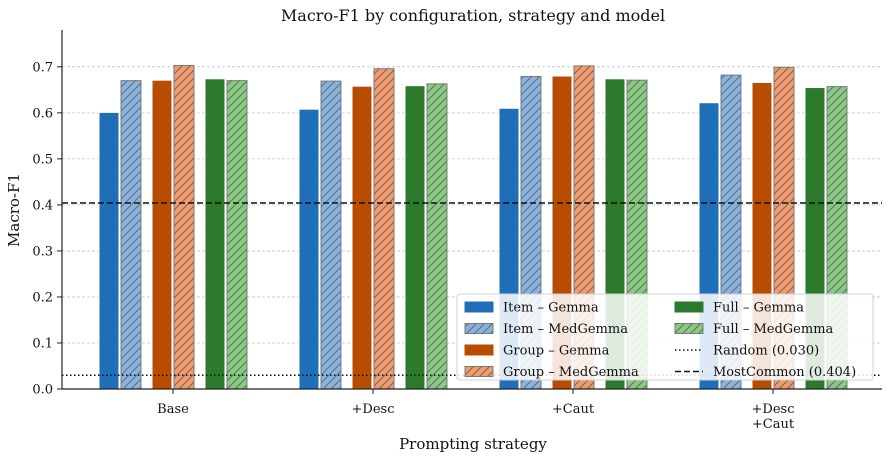 Image resolution: width=890 pixels, height=459 pixels. Describe the element at coordinates (766, 351) in the screenshot. I see `legend-label: Random (0.030)` at that location.